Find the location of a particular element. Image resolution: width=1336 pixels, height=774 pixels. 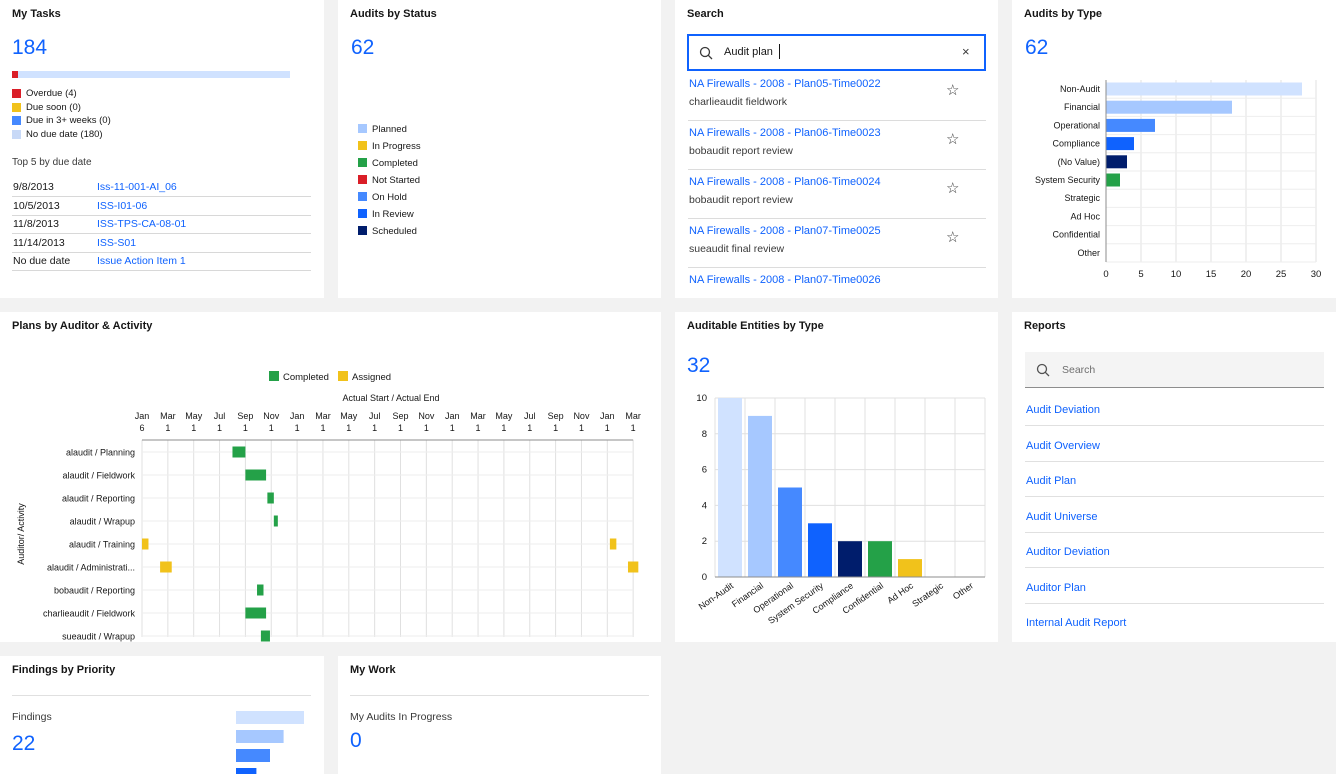

table-row: 11/14/2013 ISS-S01 is located at coordinates (161, 243).